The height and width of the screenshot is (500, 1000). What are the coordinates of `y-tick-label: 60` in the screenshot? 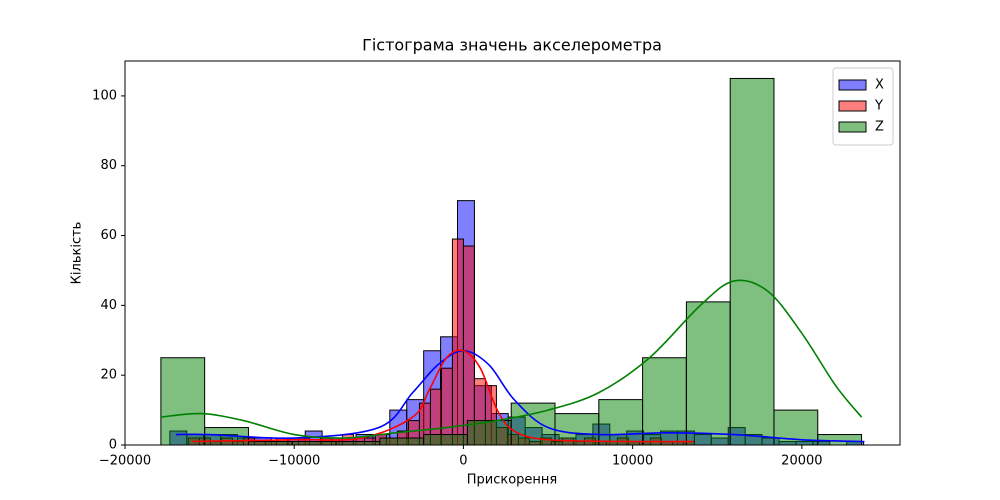 It's located at (108, 235).